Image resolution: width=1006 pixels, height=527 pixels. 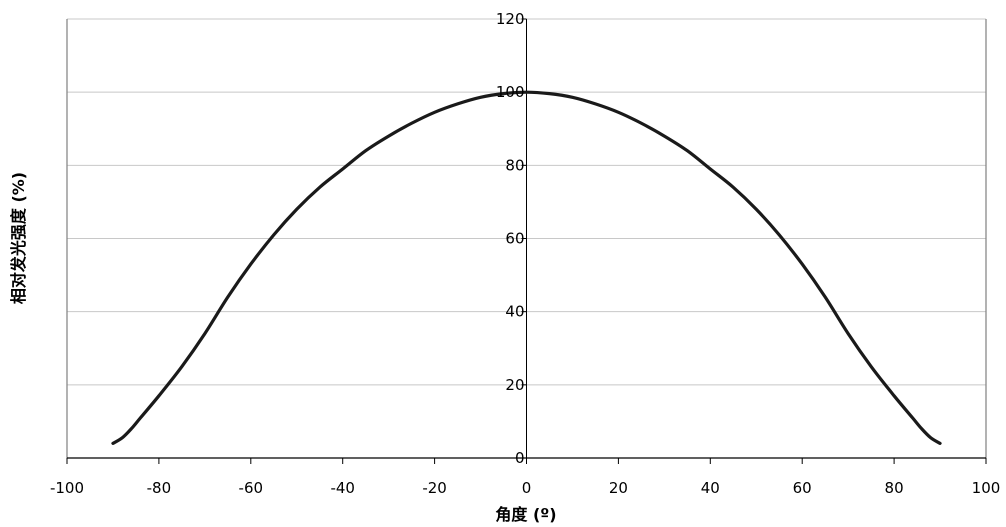 What do you see at coordinates (159, 488) in the screenshot?
I see `x-tick-label--80: -80` at bounding box center [159, 488].